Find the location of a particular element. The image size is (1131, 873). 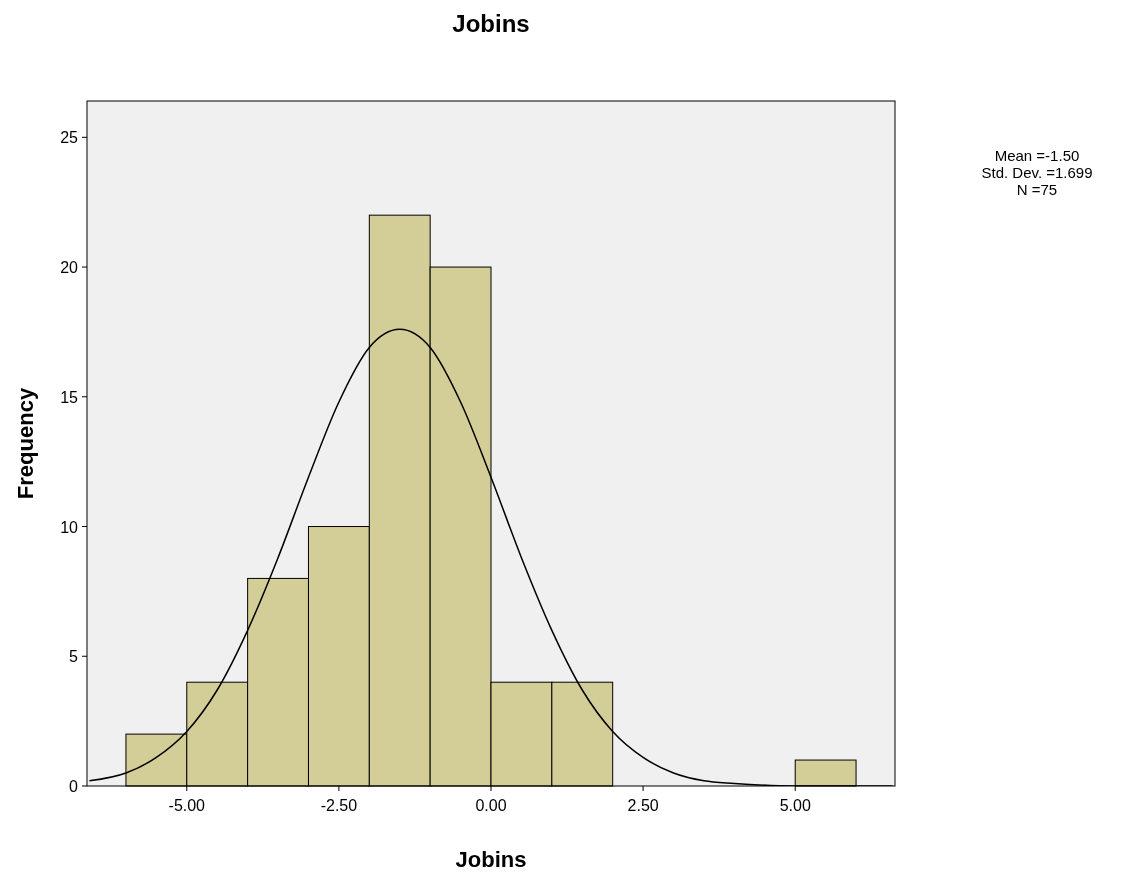

y-tick-label: 20 is located at coordinates (69, 268).